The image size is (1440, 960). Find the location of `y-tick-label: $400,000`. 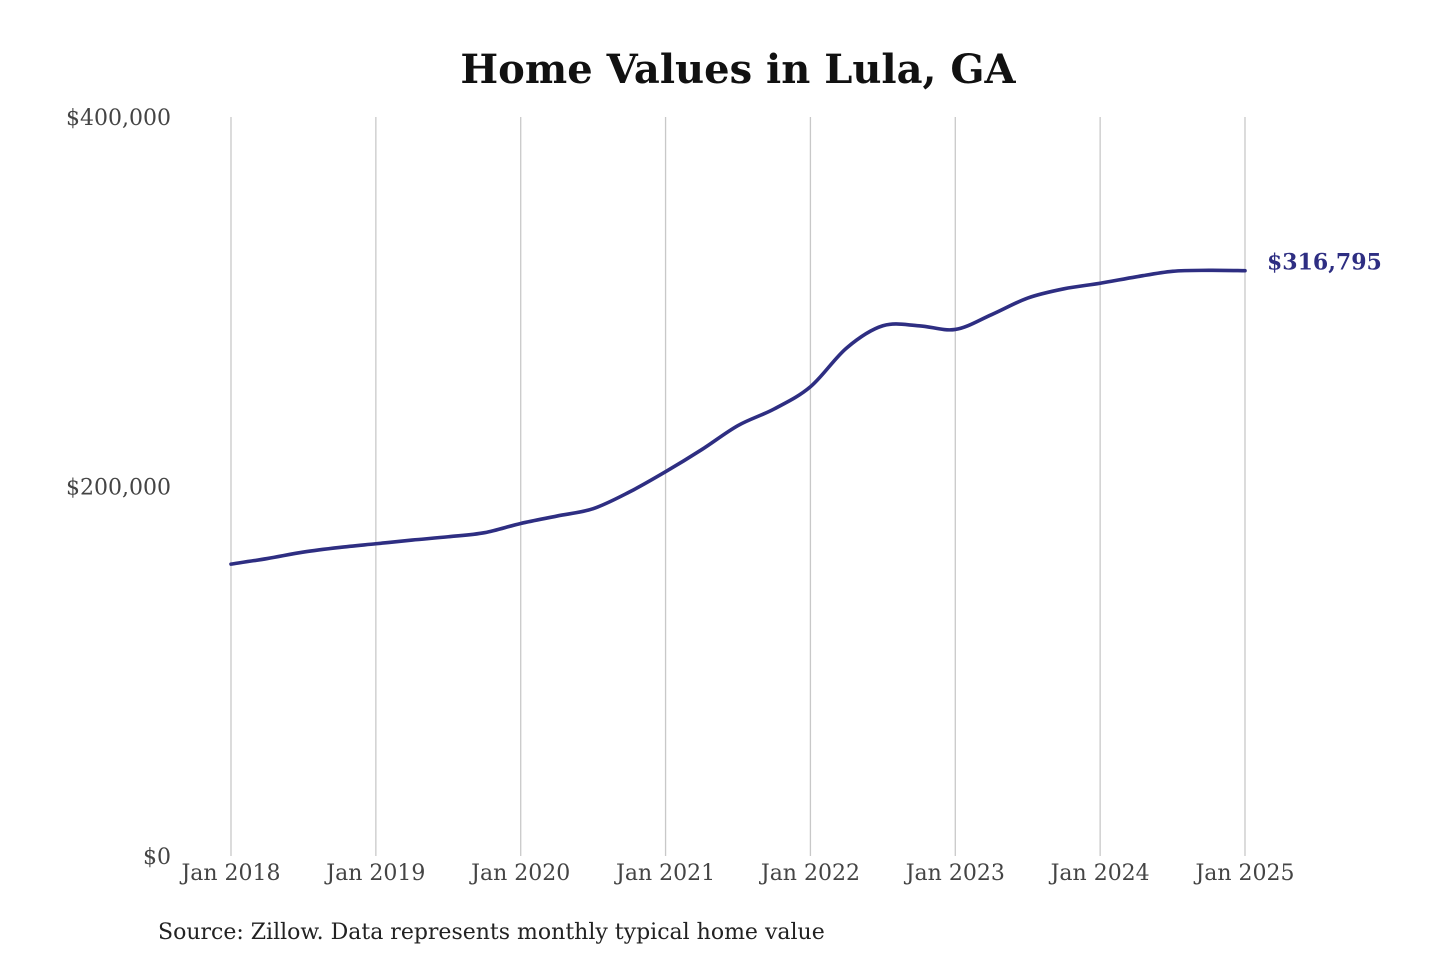

y-tick-label: $400,000 is located at coordinates (118, 118).